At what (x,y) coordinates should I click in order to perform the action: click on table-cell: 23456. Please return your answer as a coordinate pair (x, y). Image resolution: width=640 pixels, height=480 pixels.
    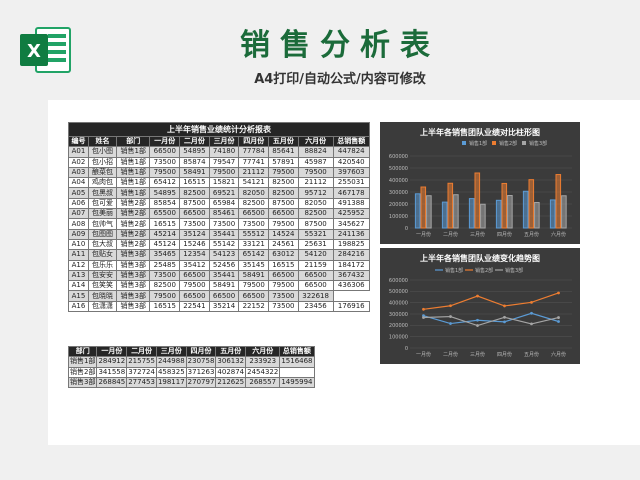
    Looking at the image, I should click on (315, 306).